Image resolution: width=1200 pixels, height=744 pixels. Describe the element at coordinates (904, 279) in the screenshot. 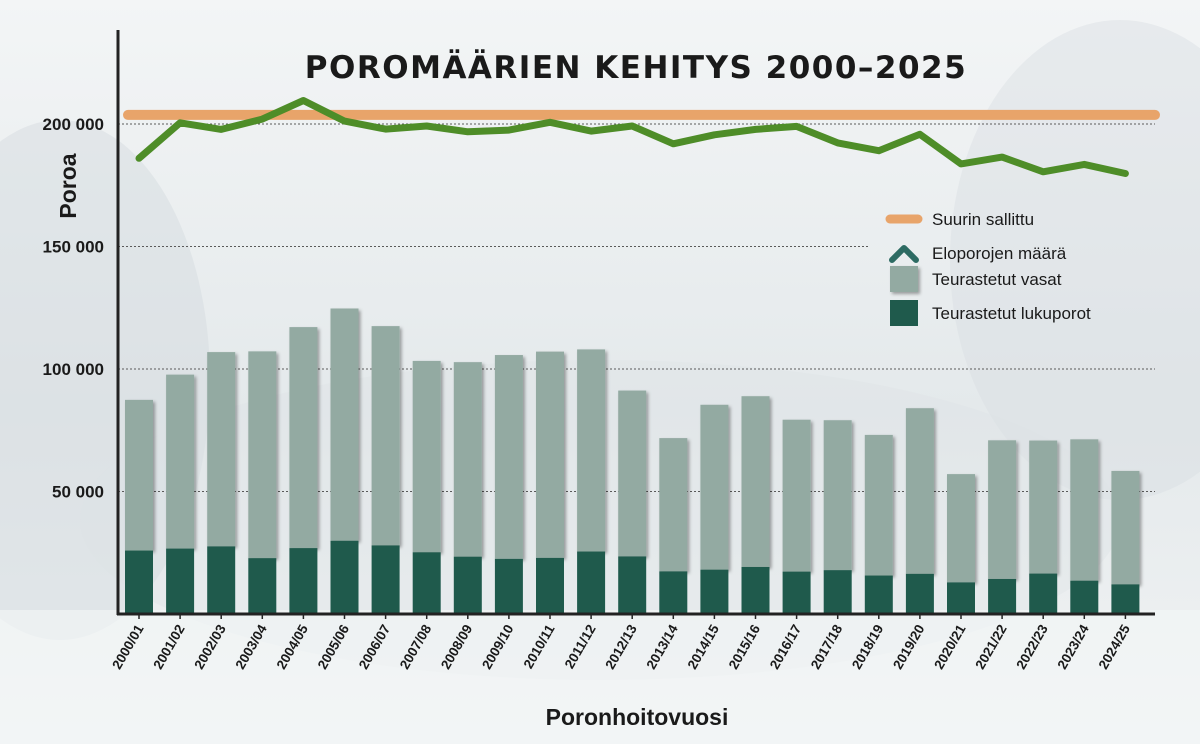

I see `legend-swatch-teurastetut-vasat` at that location.